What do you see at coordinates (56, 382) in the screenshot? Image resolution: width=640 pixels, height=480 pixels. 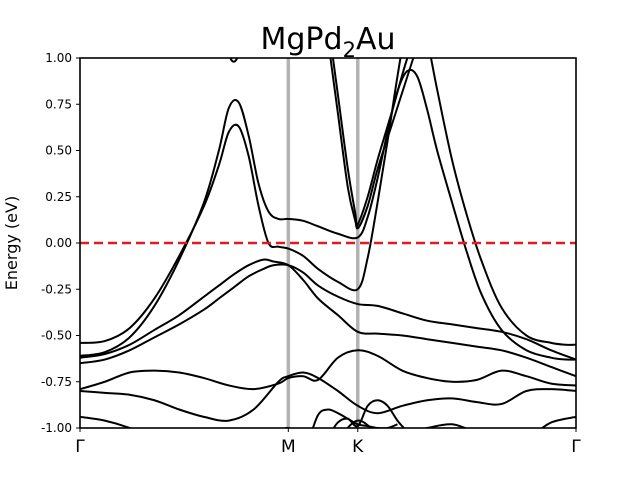 I see `y-tick-label: -0.75` at bounding box center [56, 382].